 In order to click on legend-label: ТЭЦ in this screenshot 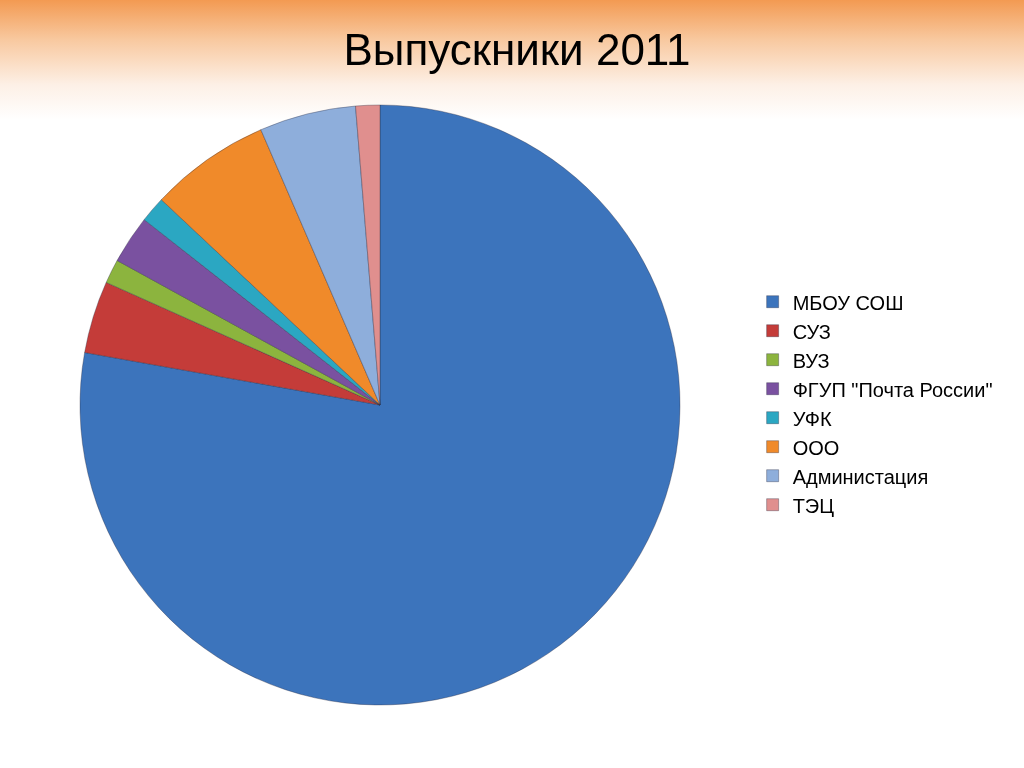, I will do `click(813, 505)`.